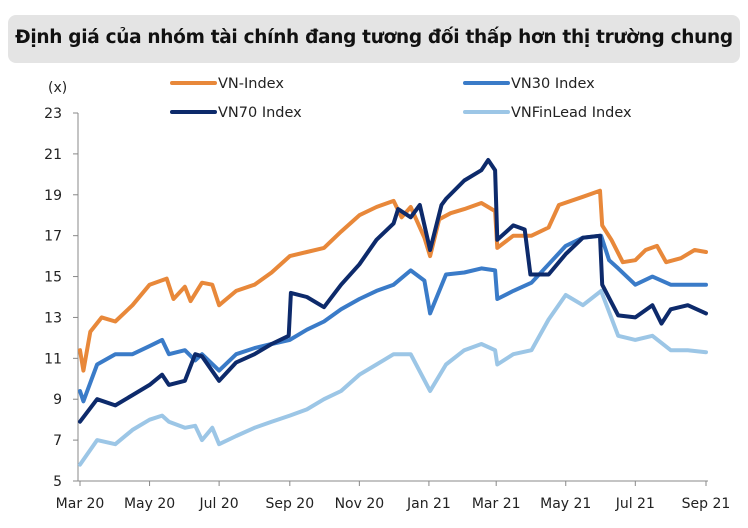 Image resolution: width=748 pixels, height=528 pixels. Describe the element at coordinates (57, 400) in the screenshot. I see `y-tick-label: 9` at that location.